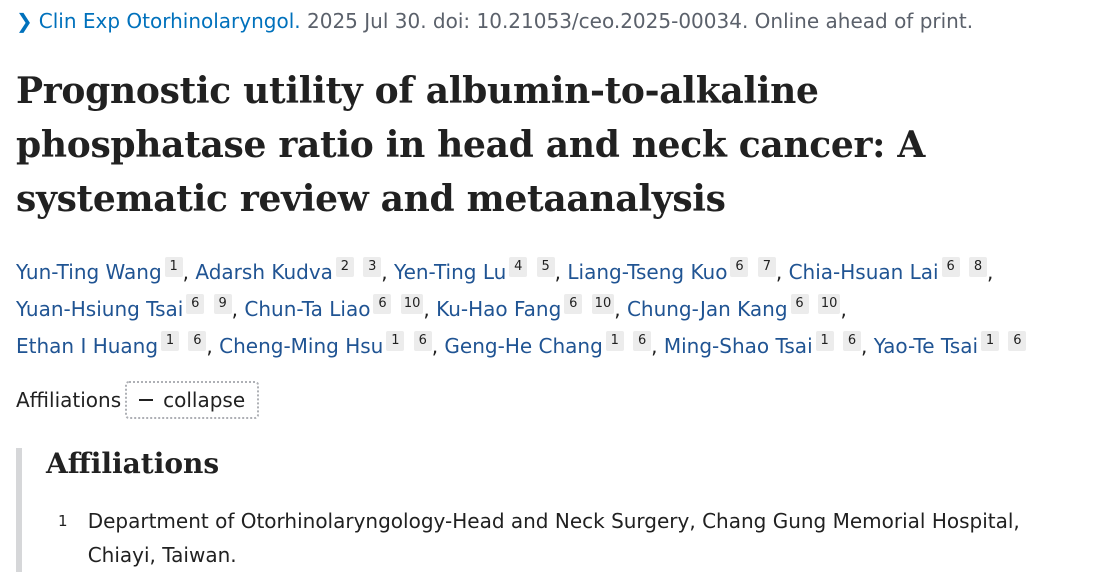 Image resolution: width=1095 pixels, height=572 pixels. What do you see at coordinates (63, 521) in the screenshot?
I see `affiliation-number: 1` at bounding box center [63, 521].